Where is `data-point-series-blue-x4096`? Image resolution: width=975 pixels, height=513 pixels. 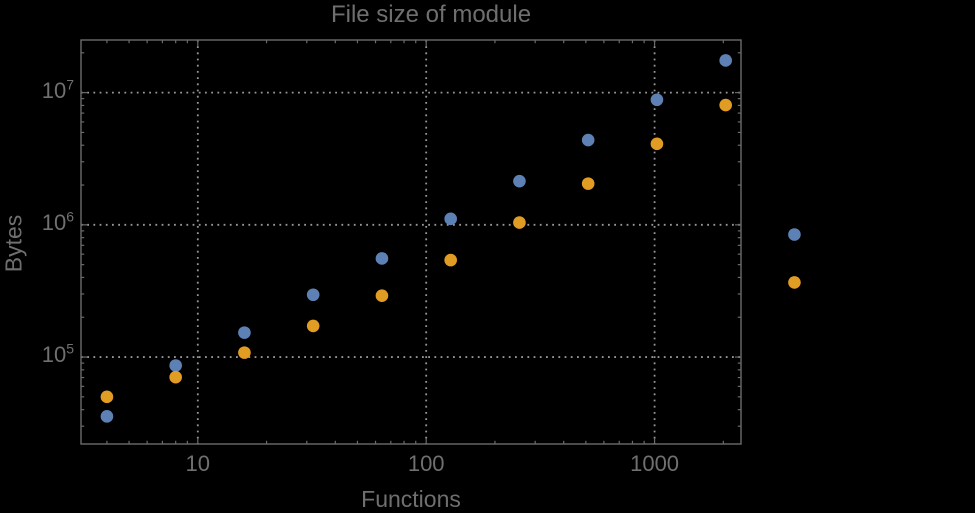
data-point-series-blue-x4096 is located at coordinates (794, 234).